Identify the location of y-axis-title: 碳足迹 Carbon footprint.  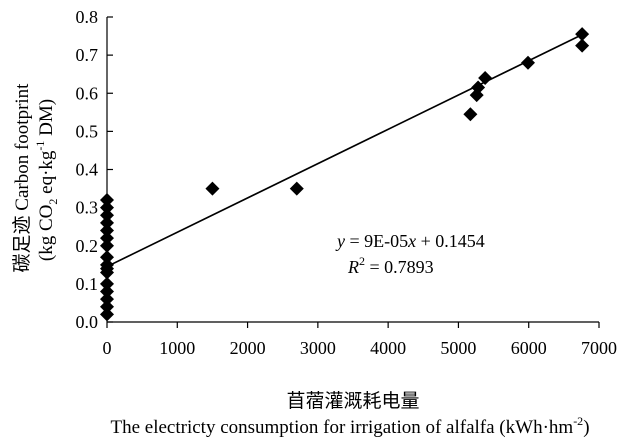
(22, 178).